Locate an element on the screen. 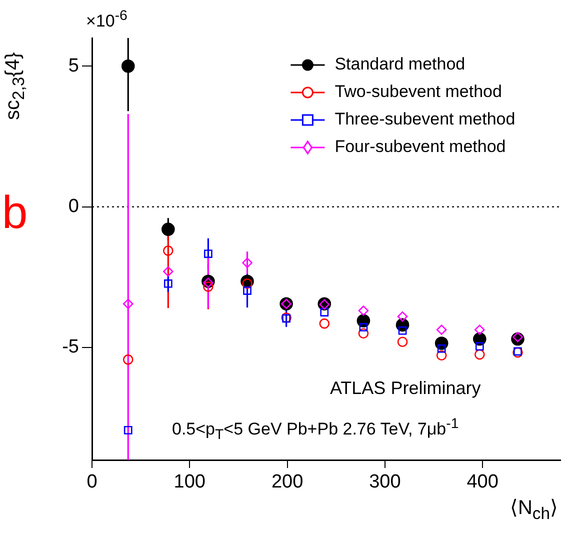 This screenshot has width=568, height=535. x-axis-title: ⟨N$_{ch}$⟩ is located at coordinates (534, 510).